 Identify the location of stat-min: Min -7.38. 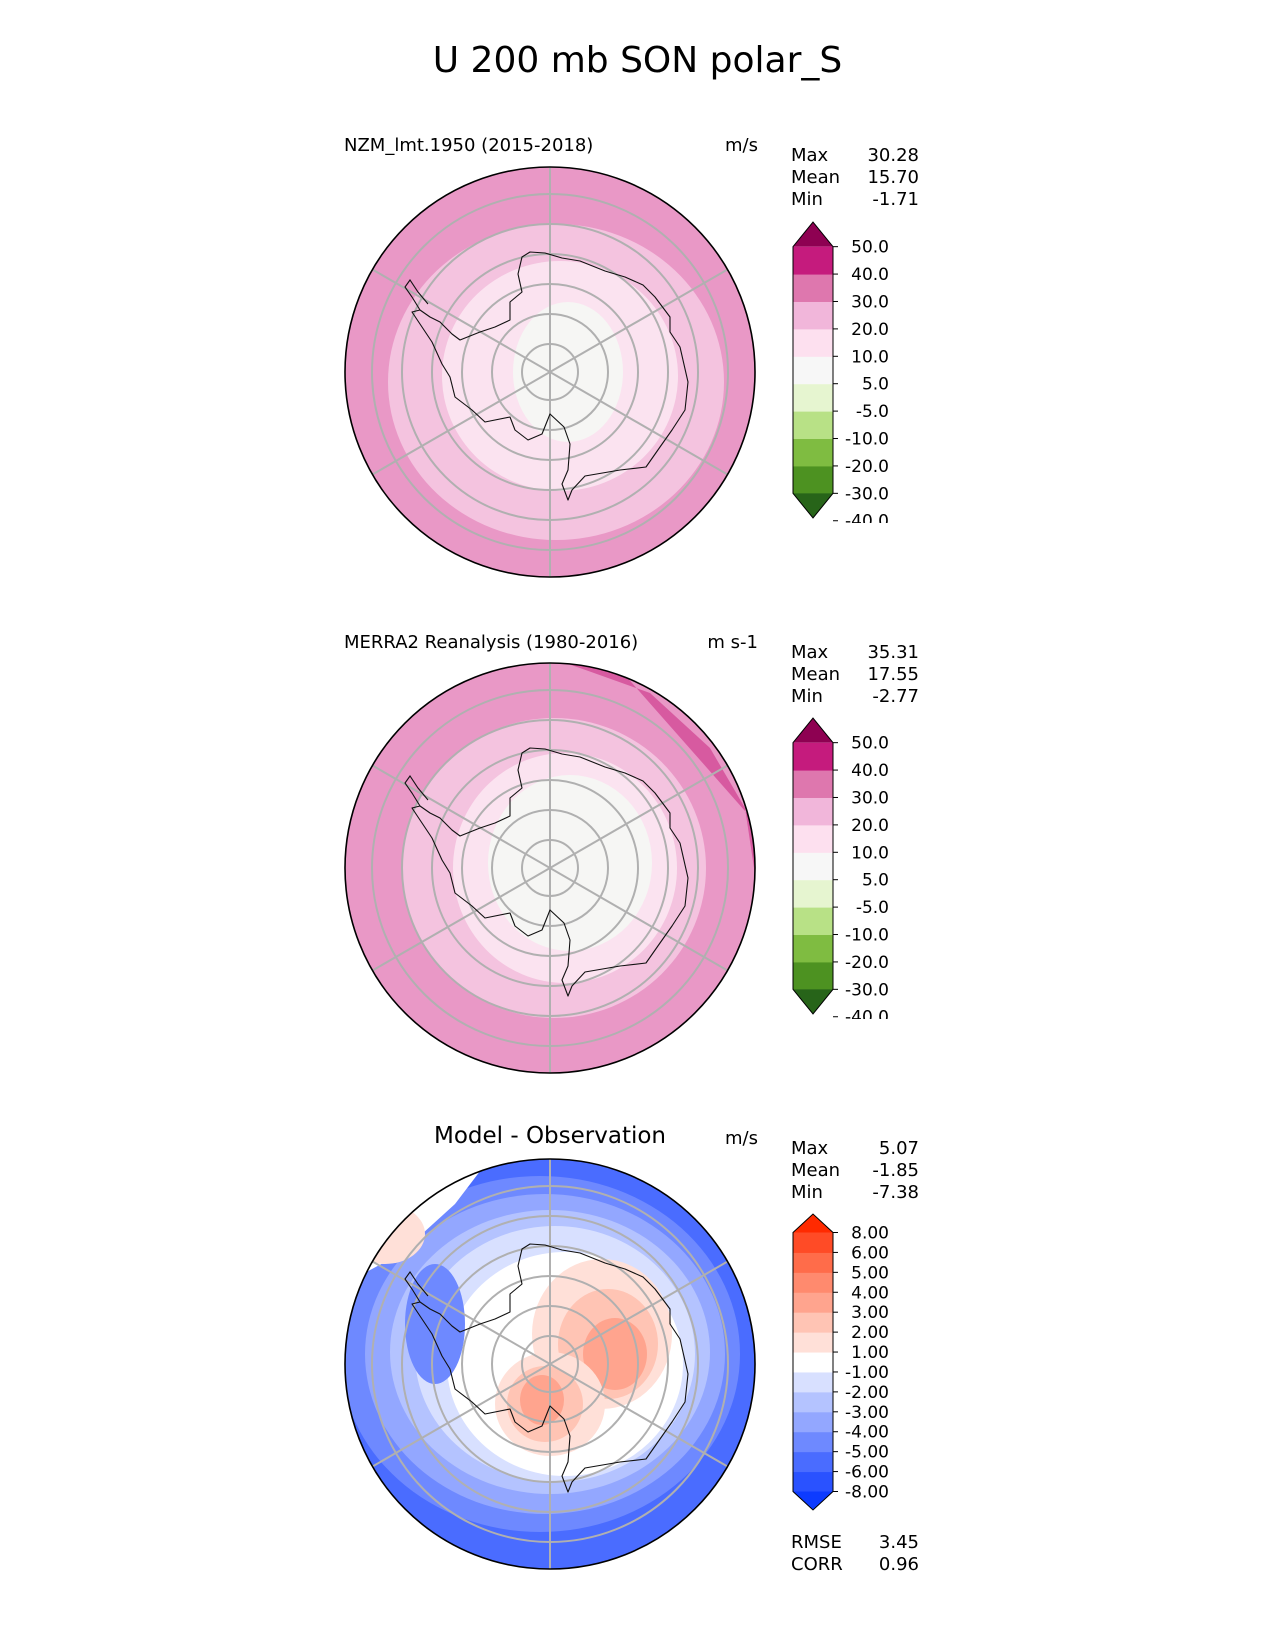
(855, 1192).